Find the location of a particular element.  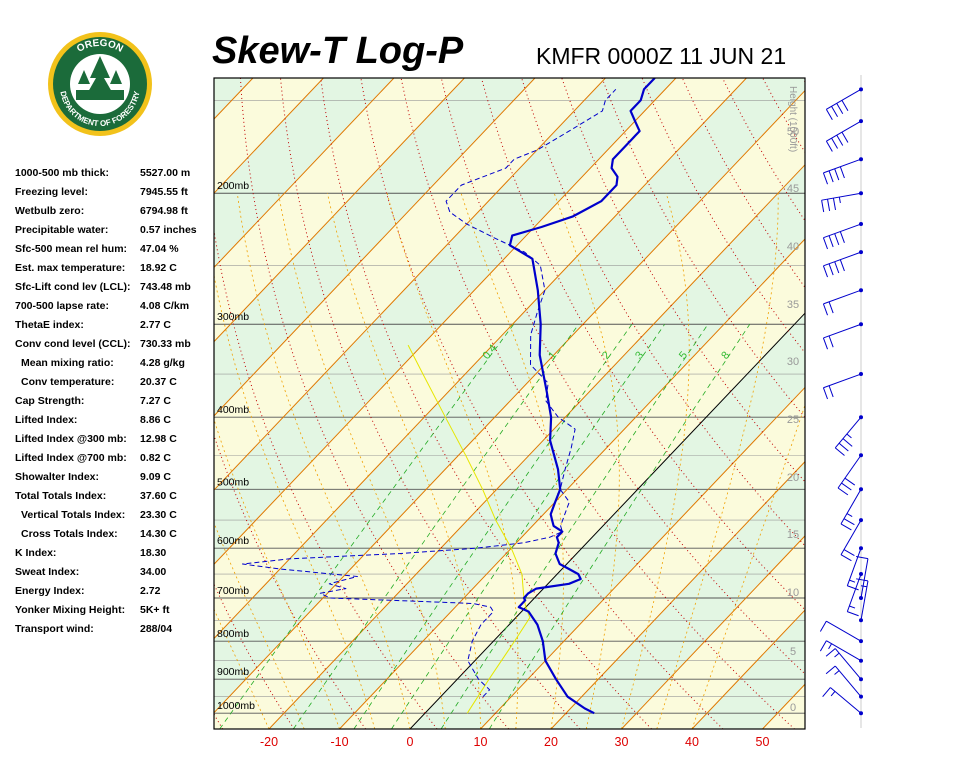

isotherm-band is located at coordinates (896, 403).